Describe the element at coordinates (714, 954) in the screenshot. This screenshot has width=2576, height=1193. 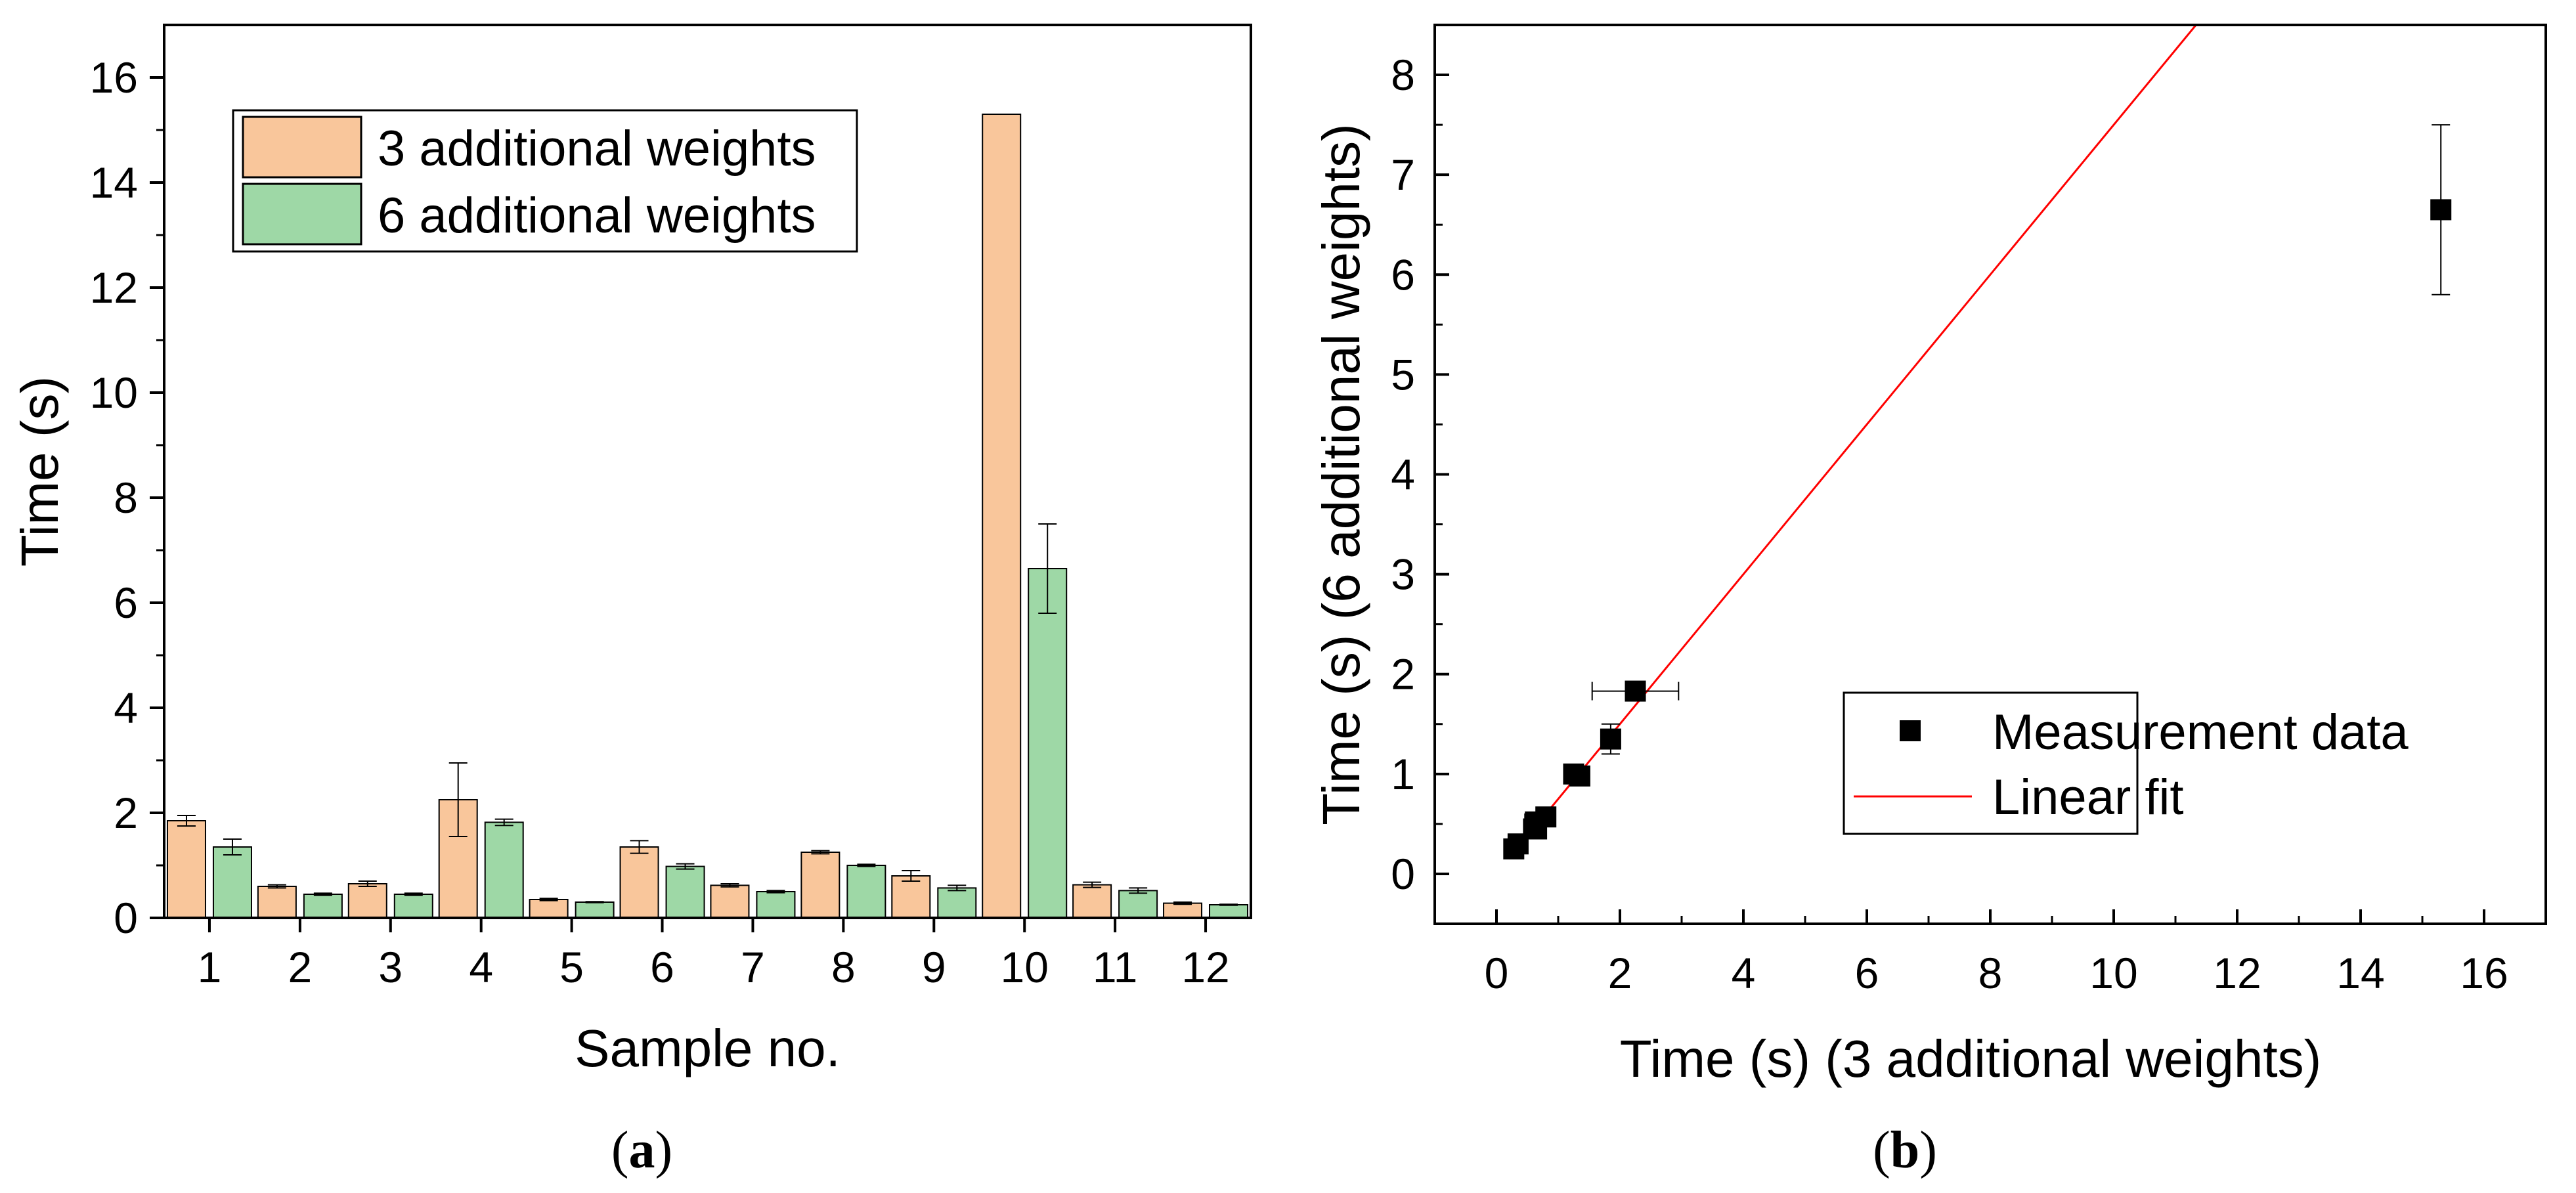
I see `x-axis-ticks: 1 2 3 4 5 6 7 8 9 10 11 12` at that location.